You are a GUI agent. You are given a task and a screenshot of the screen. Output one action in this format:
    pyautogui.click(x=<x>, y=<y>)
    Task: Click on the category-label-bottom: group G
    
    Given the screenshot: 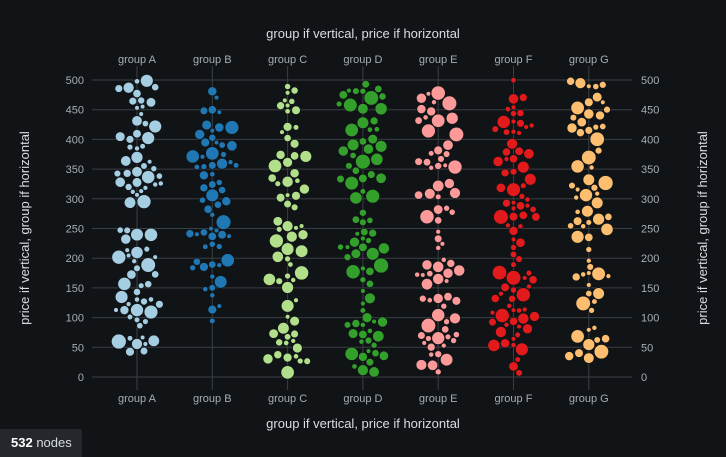 What is the action you would take?
    pyautogui.click(x=589, y=399)
    